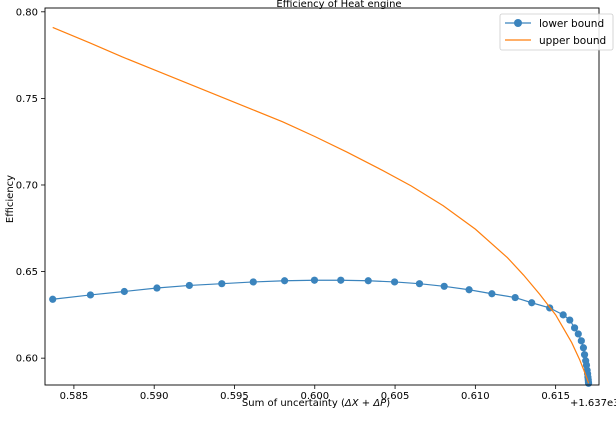 The width and height of the screenshot is (616, 422). Describe the element at coordinates (388, 403) in the screenshot. I see `x-axis-label-suffix: )` at that location.